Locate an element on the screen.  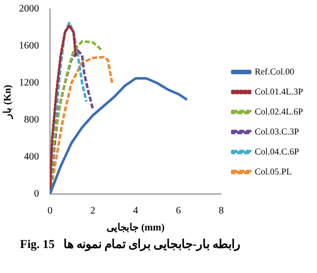
legend-label: Ref.Col.00 is located at coordinates (274, 71).